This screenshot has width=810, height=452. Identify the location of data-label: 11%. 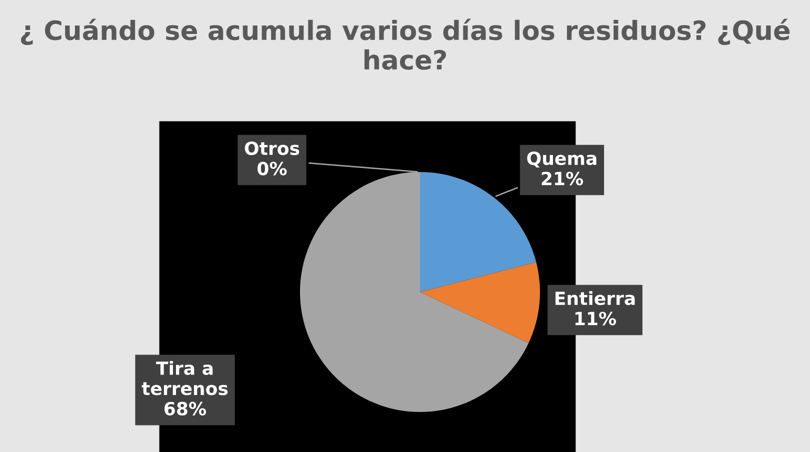
(595, 319).